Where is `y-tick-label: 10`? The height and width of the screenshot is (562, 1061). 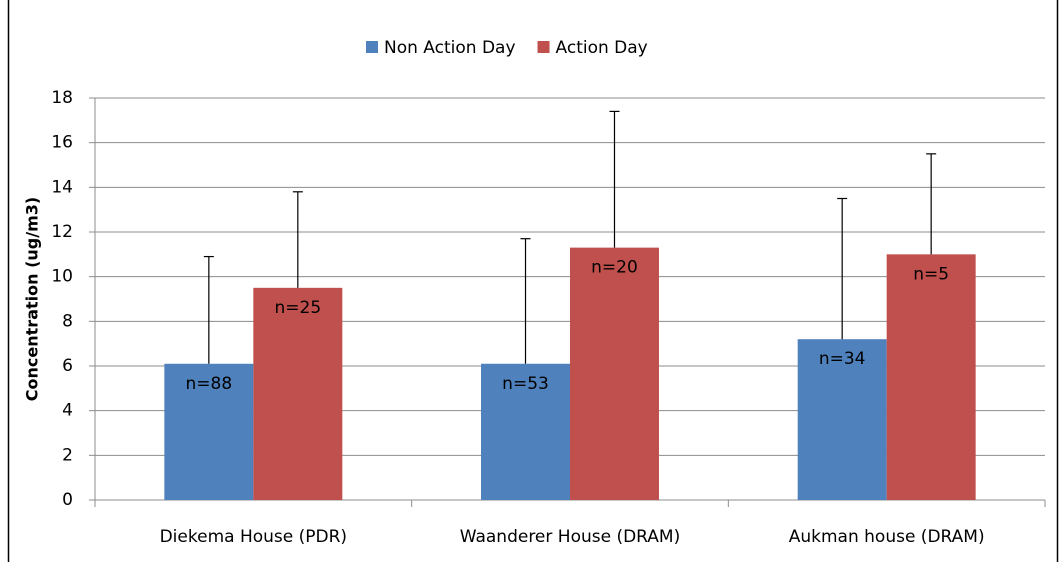
y-tick-label: 10 is located at coordinates (62, 277).